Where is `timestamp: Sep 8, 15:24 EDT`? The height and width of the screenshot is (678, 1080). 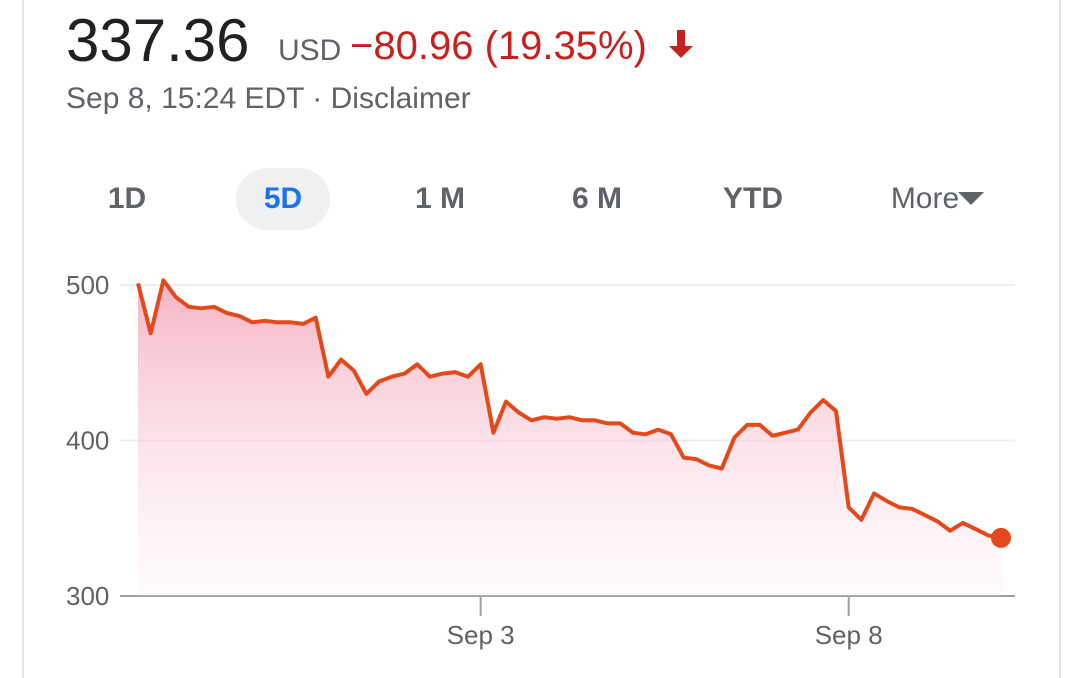 timestamp: Sep 8, 15:24 EDT is located at coordinates (185, 98).